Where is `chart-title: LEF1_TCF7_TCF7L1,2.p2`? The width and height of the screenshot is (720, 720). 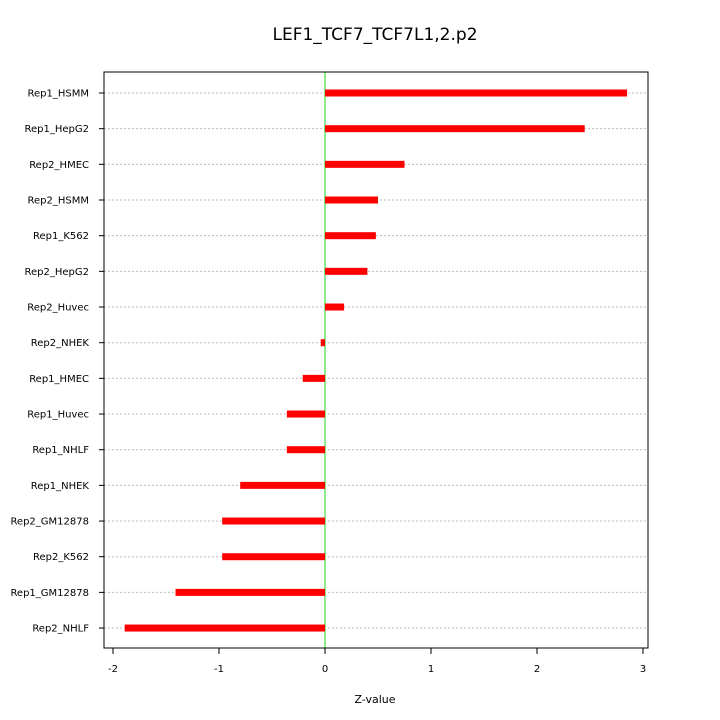 chart-title: LEF1_TCF7_TCF7L1,2.p2 is located at coordinates (374, 35).